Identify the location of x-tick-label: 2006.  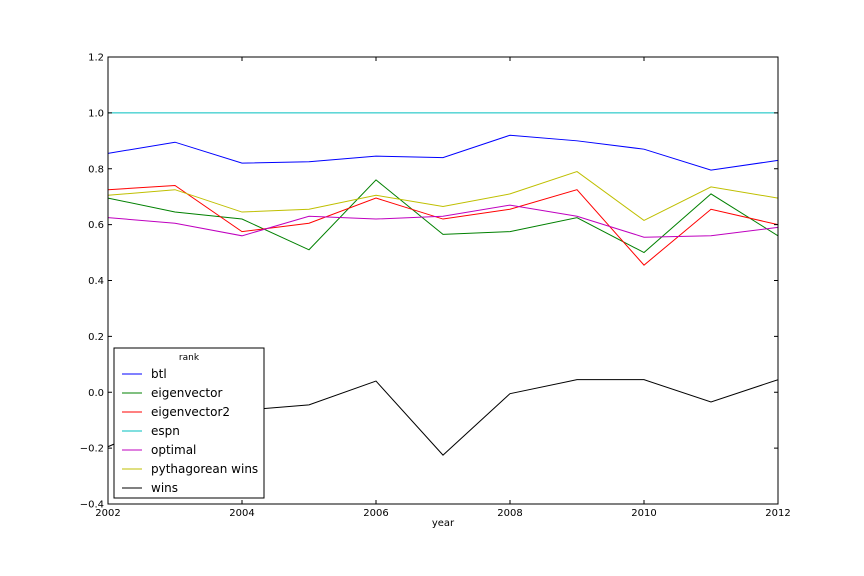
(375, 513).